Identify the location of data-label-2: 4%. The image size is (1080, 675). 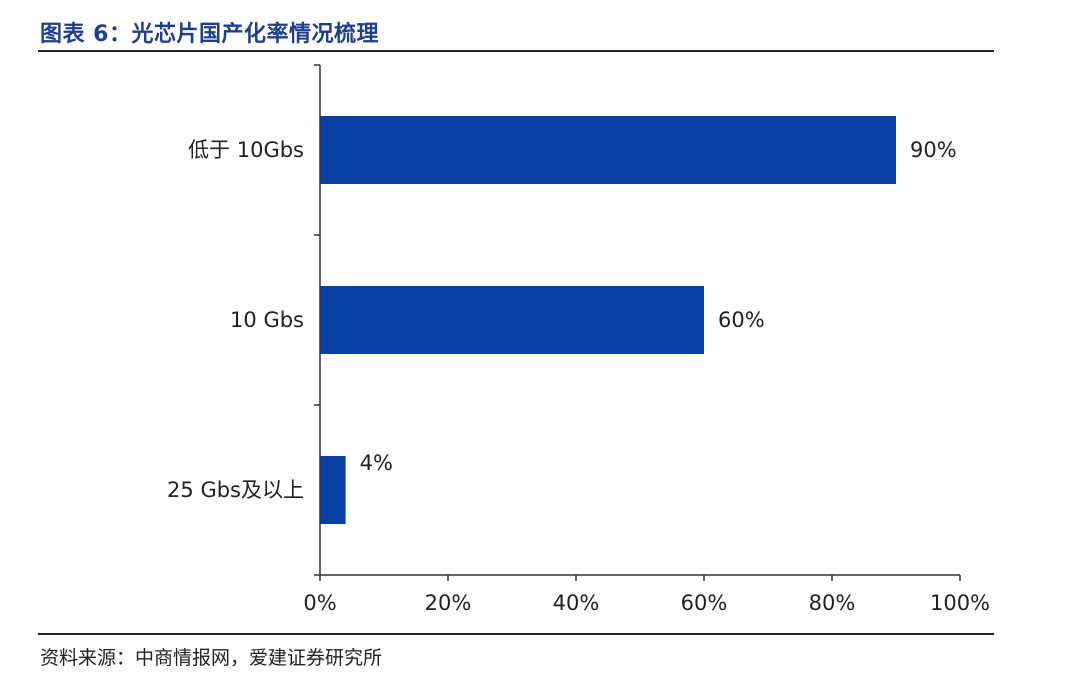
(376, 463).